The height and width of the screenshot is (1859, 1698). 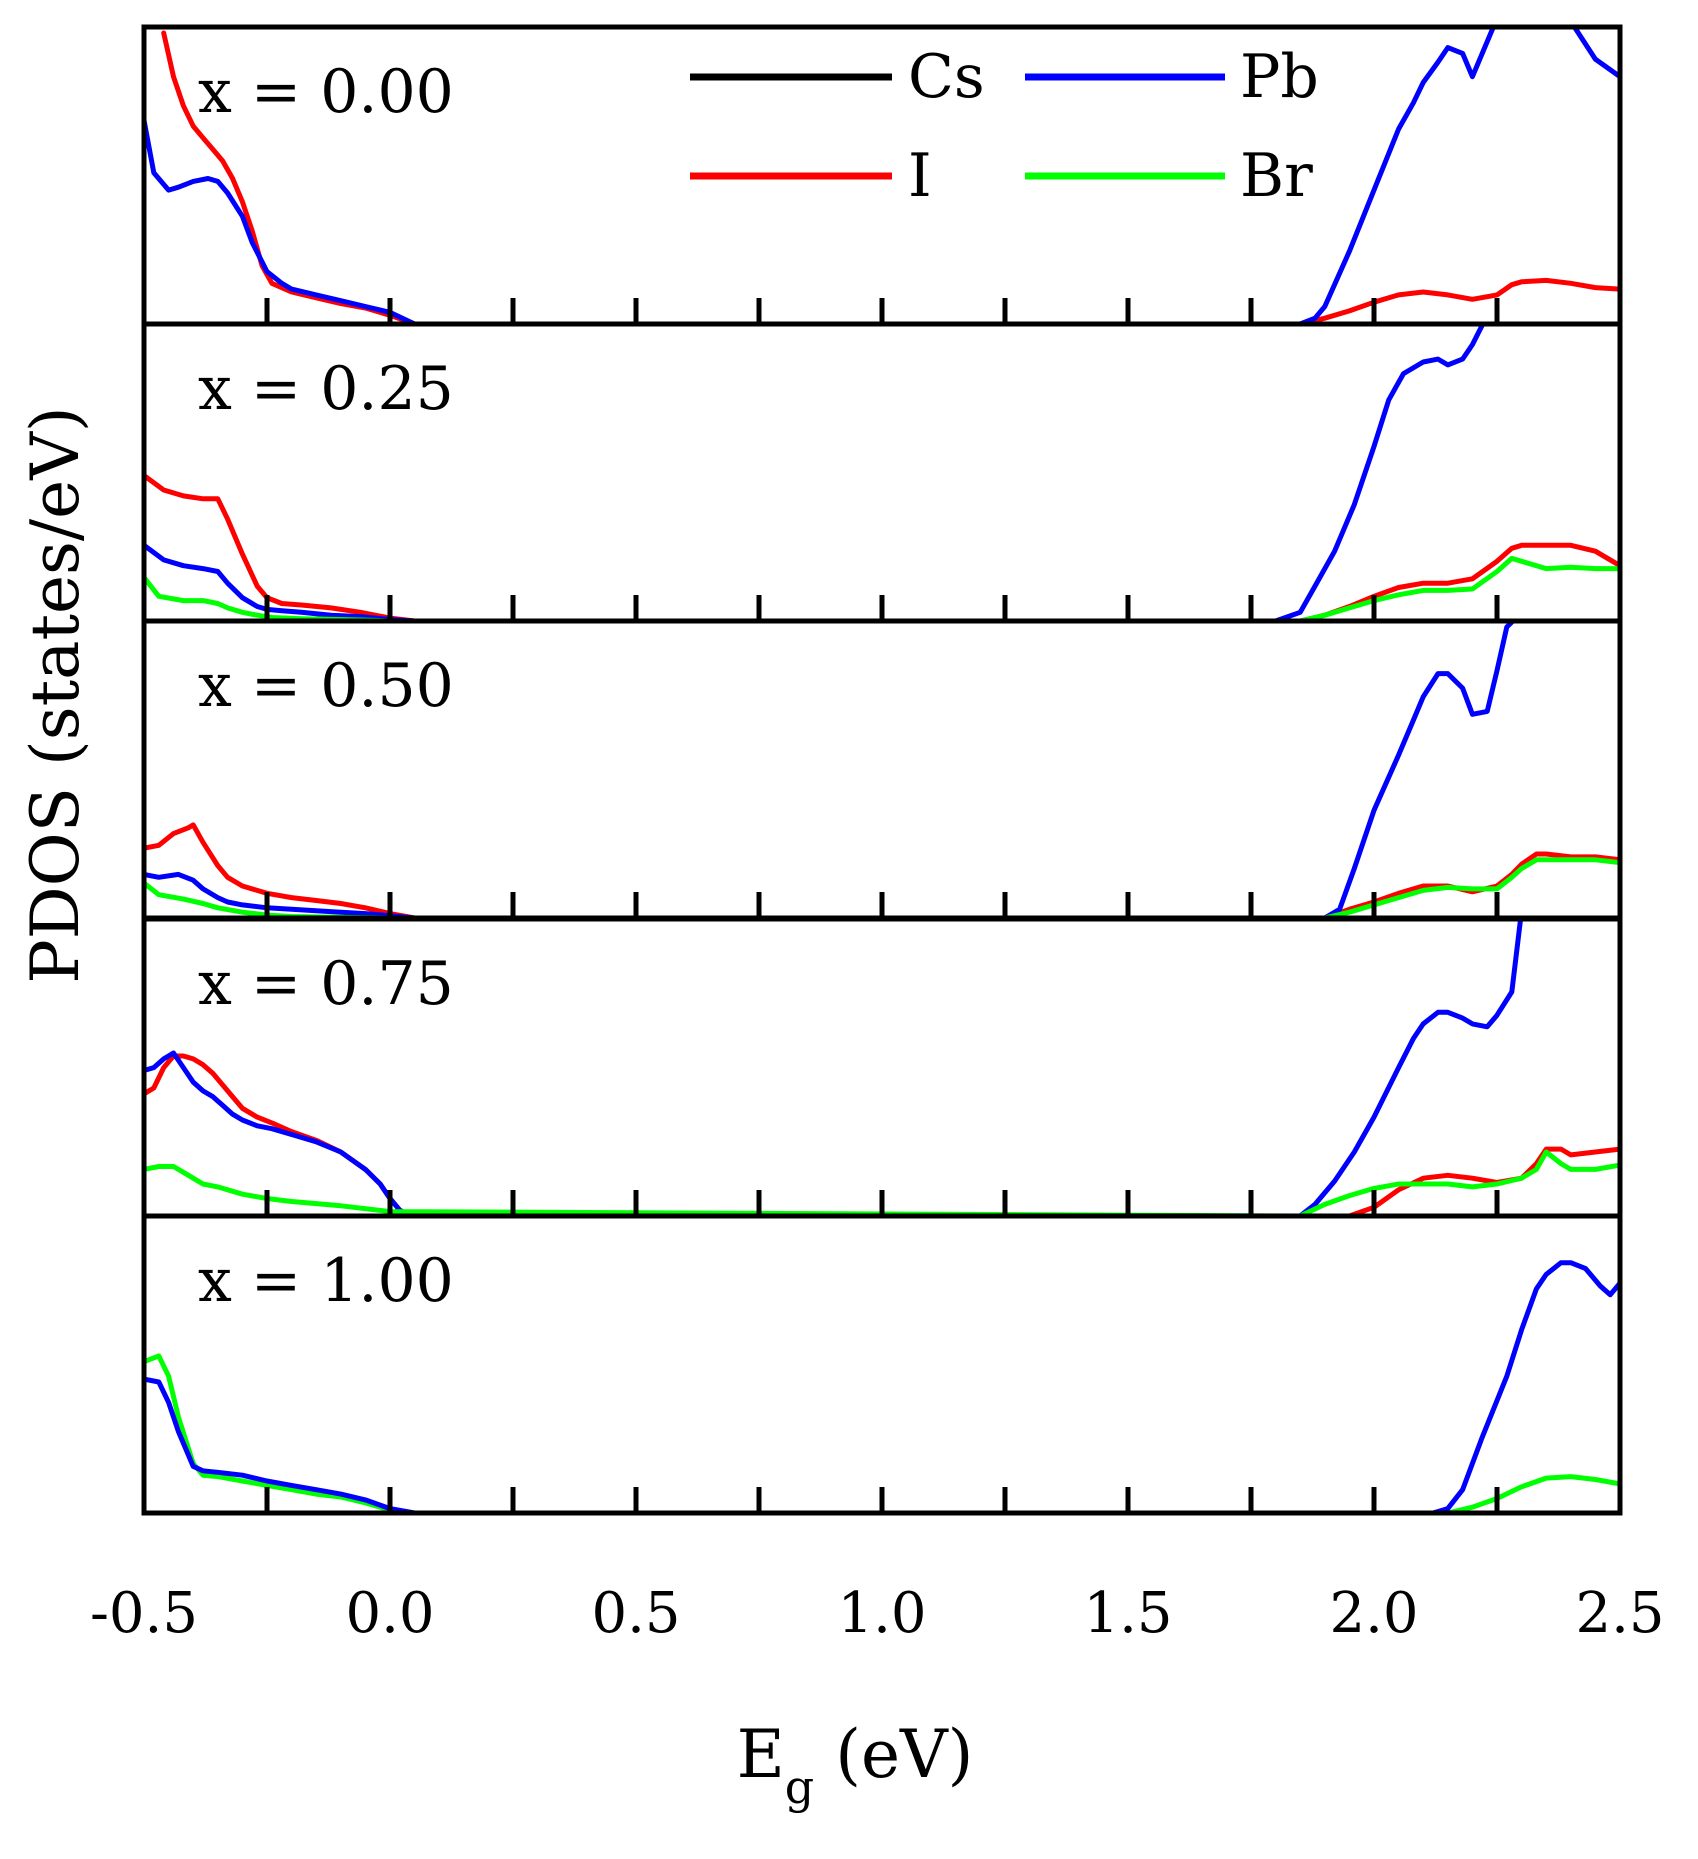 I want to click on panel-4-frame, so click(x=882, y=1364).